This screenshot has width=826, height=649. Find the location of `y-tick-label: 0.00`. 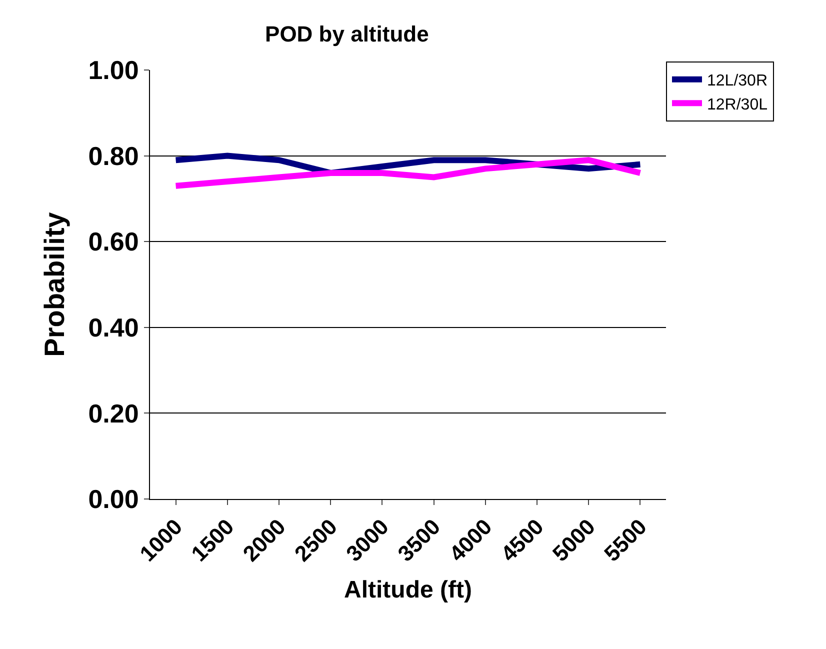

y-tick-label: 0.00 is located at coordinates (113, 499).